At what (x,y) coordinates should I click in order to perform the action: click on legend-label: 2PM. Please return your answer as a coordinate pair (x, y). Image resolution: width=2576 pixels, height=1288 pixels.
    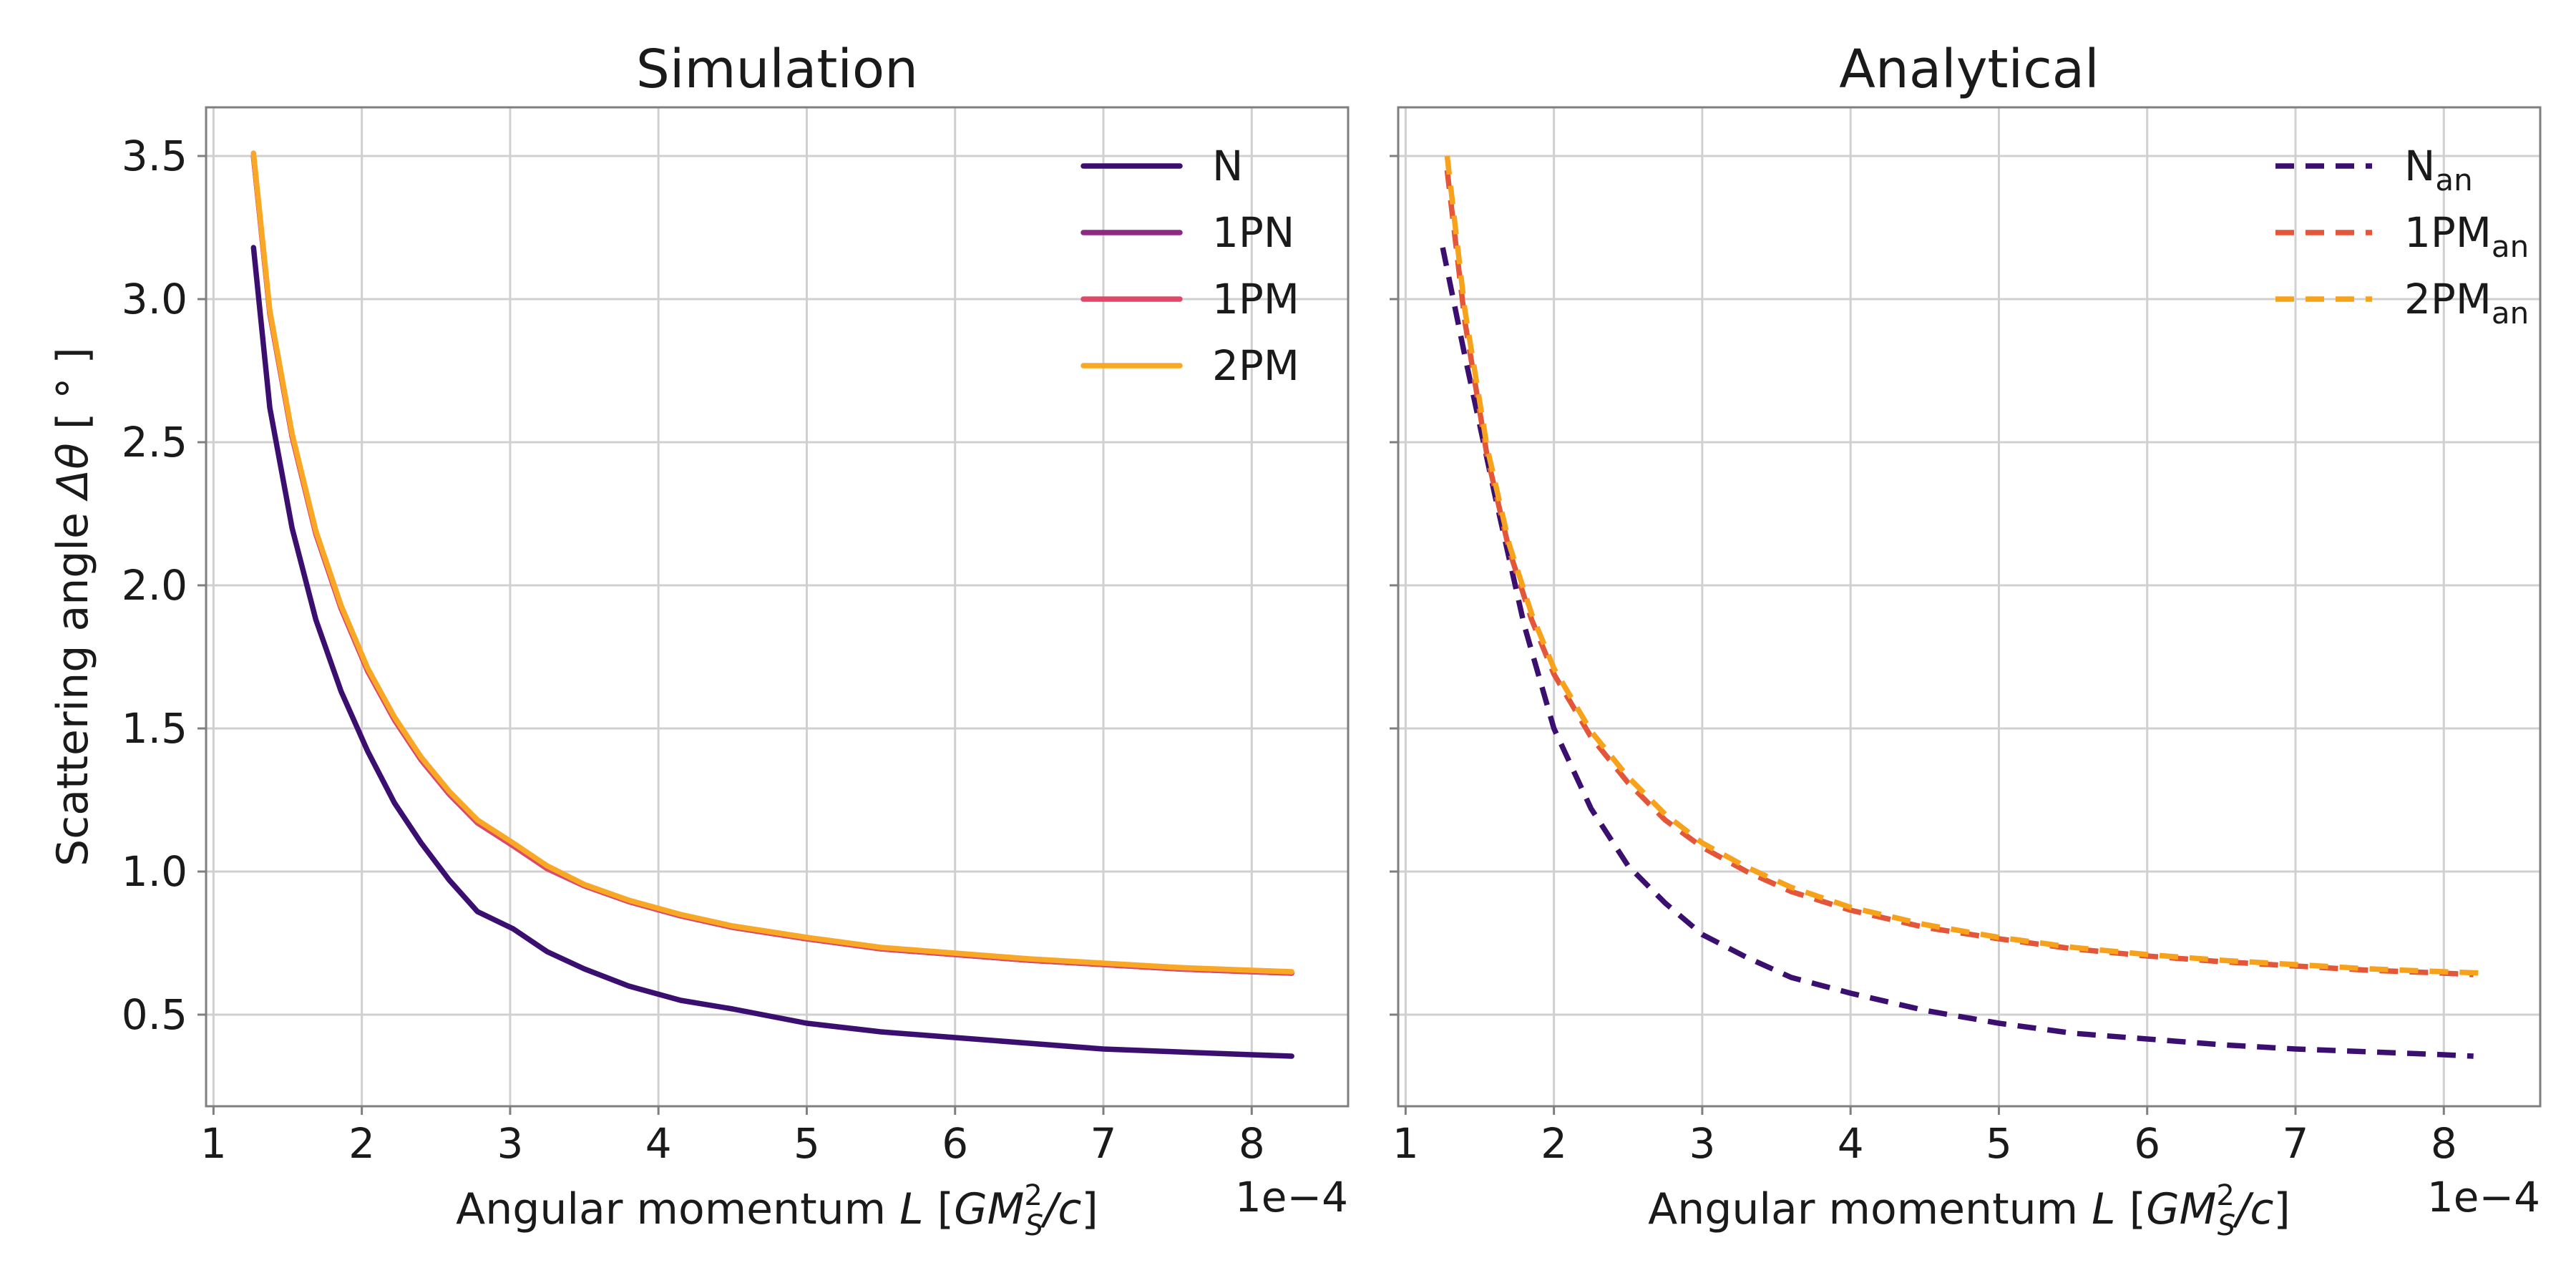
    Looking at the image, I should click on (1255, 365).